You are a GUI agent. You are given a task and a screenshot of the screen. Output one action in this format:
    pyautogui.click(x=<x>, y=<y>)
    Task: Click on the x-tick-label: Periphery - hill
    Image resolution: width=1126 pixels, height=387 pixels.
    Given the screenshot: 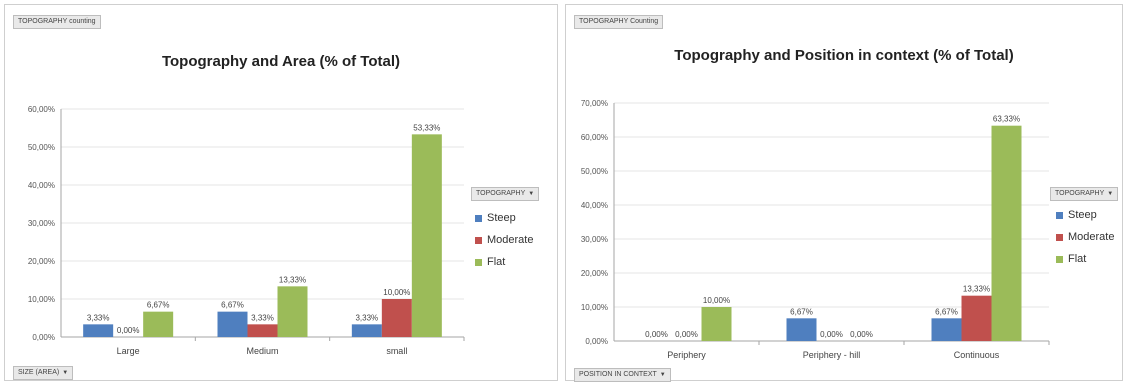 What is the action you would take?
    pyautogui.click(x=832, y=355)
    